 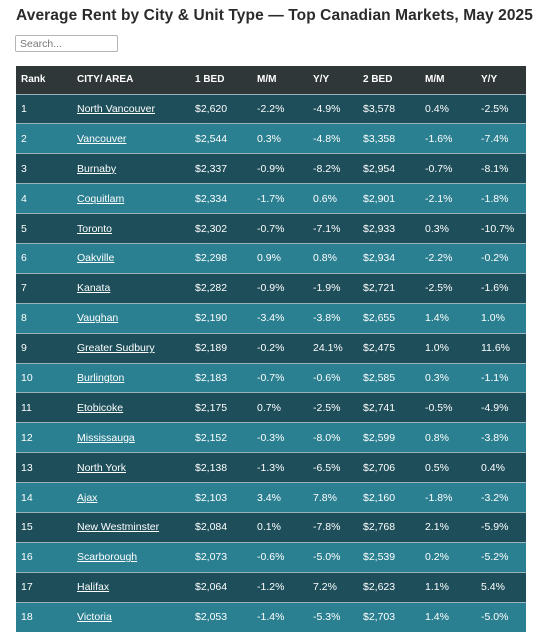 I want to click on rank-cell: 2, so click(x=24, y=138).